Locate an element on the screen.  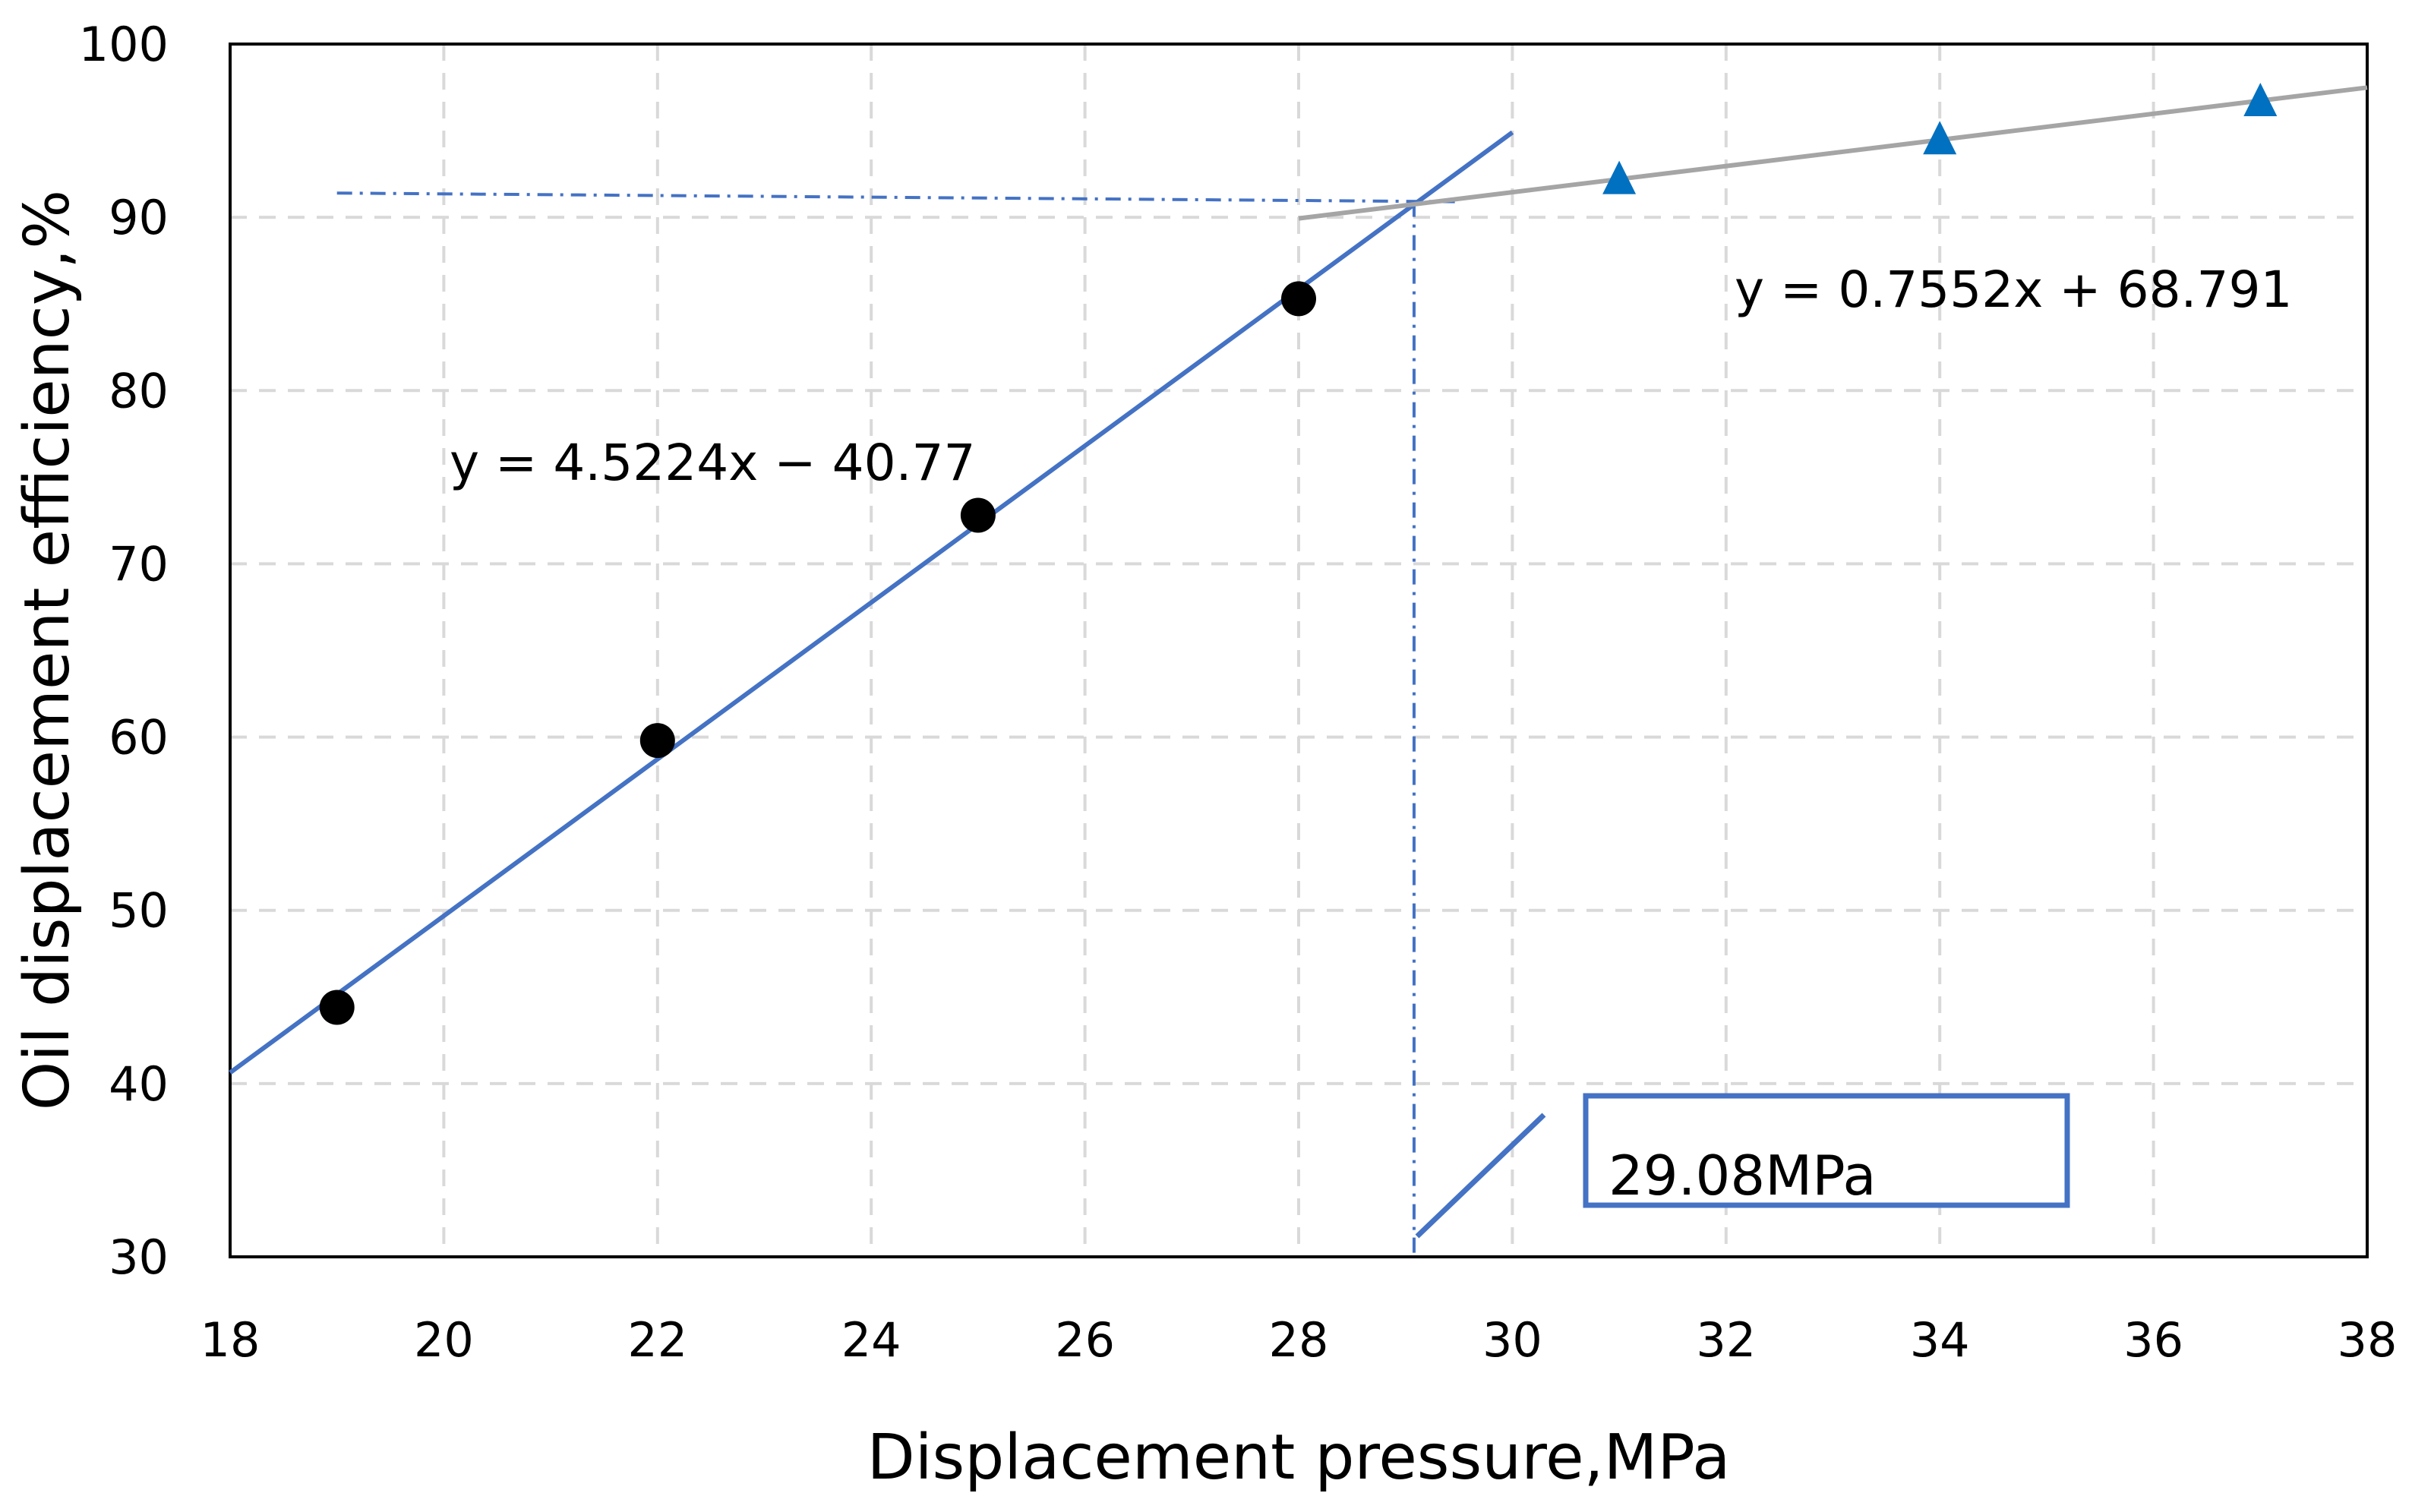
x-tick-label-8: 34 is located at coordinates (1940, 1340).